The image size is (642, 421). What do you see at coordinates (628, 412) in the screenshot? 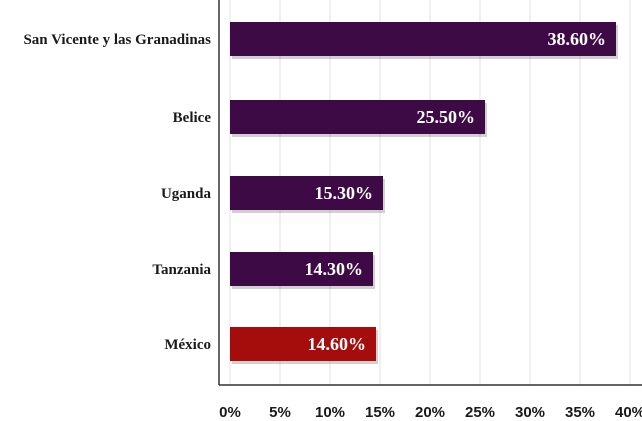
I see `x-tick-label: 40%` at bounding box center [628, 412].